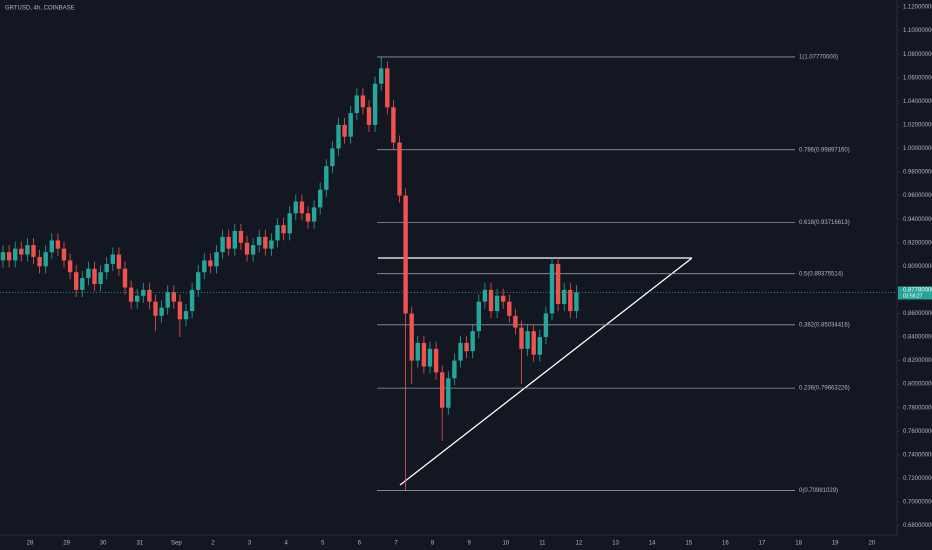  Describe the element at coordinates (835, 544) in the screenshot. I see `x-tick-label: 19` at that location.